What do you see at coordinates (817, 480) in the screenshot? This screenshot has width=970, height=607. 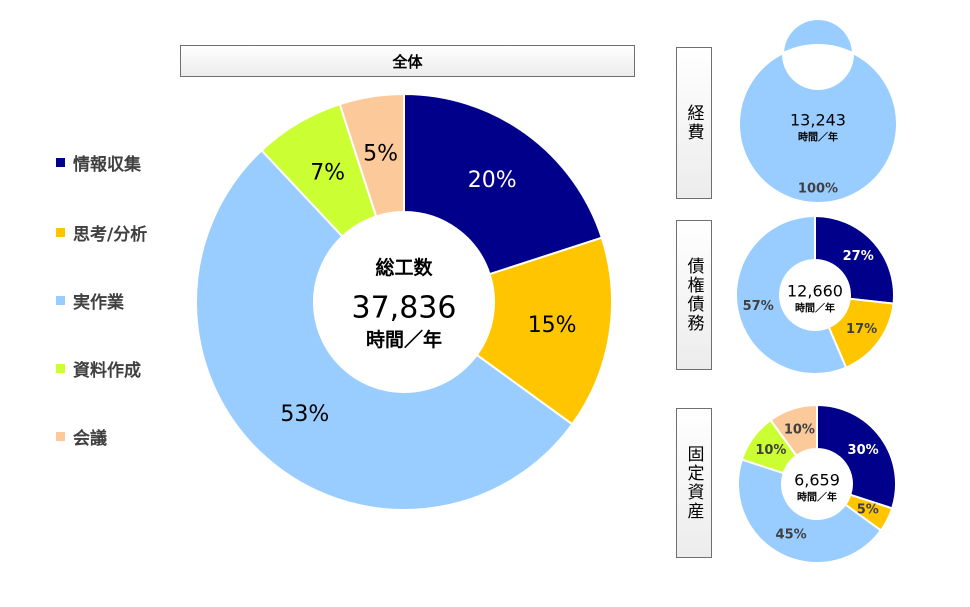 I see `center-label: 6,659` at bounding box center [817, 480].